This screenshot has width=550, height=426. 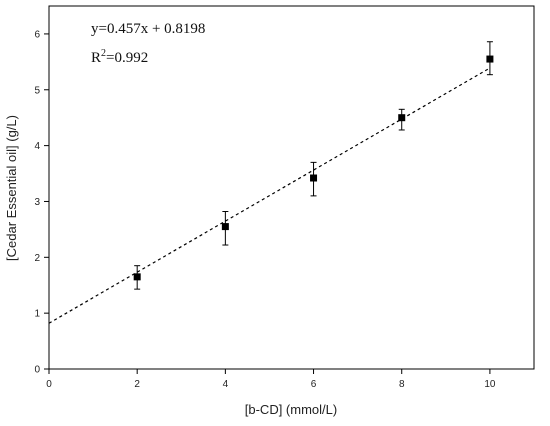 I want to click on y-tick-label: 5, so click(x=37, y=90).